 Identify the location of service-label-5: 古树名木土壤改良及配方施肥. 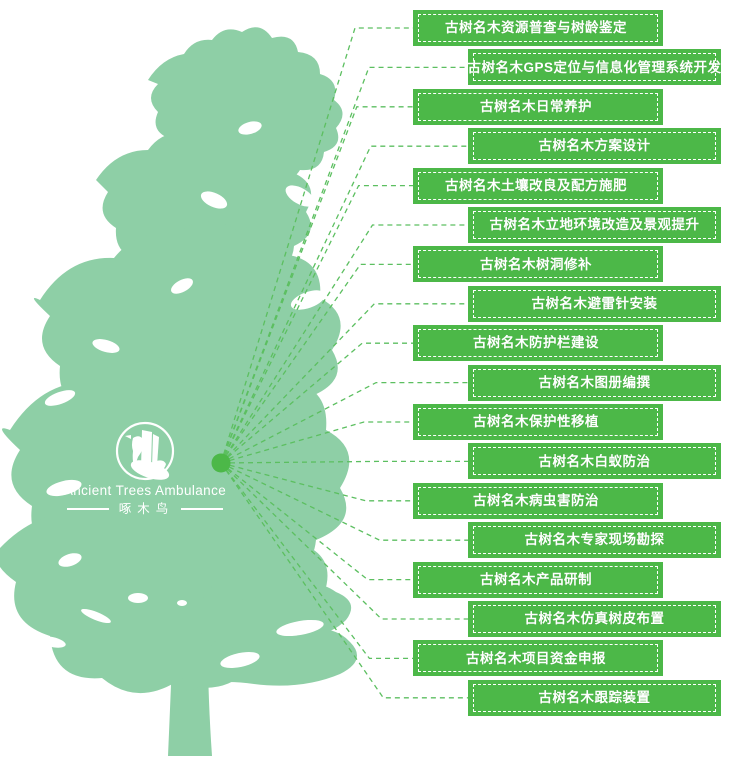
(538, 185).